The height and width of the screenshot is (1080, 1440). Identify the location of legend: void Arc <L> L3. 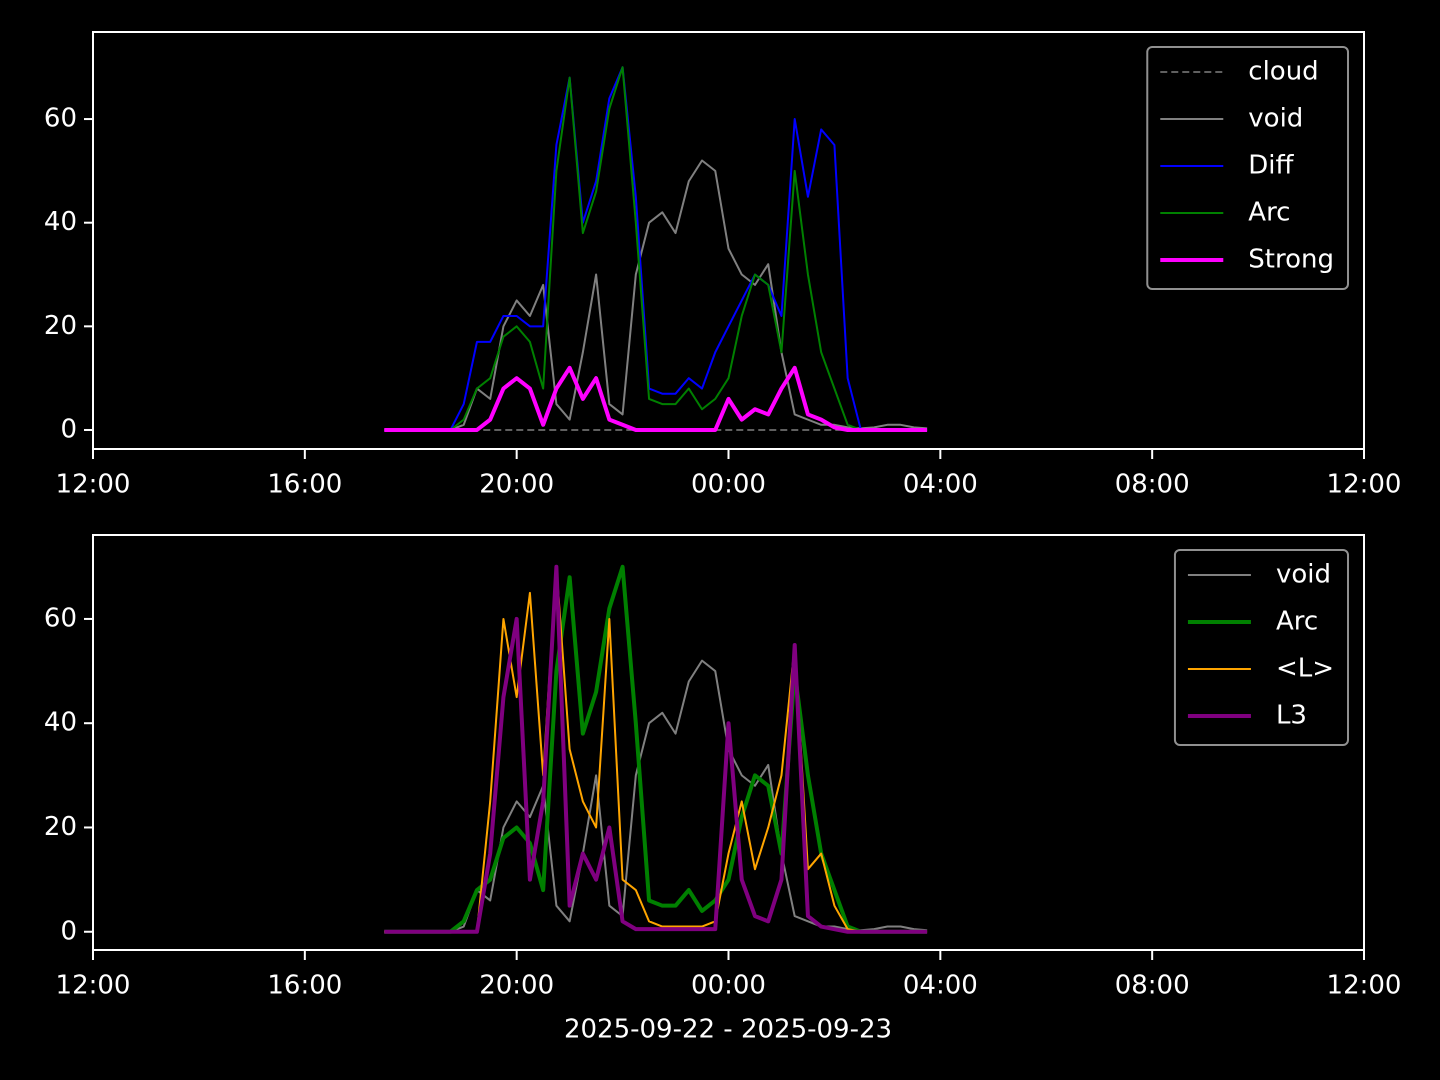
(1261, 647).